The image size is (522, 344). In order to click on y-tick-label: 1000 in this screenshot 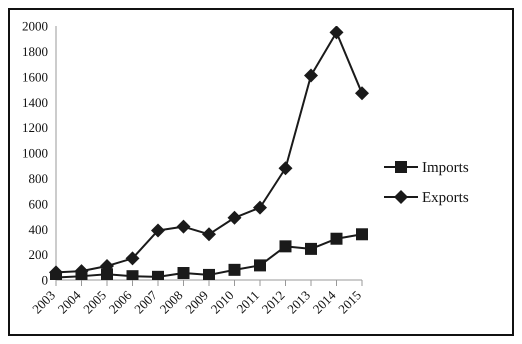, I will do `click(35, 153)`.